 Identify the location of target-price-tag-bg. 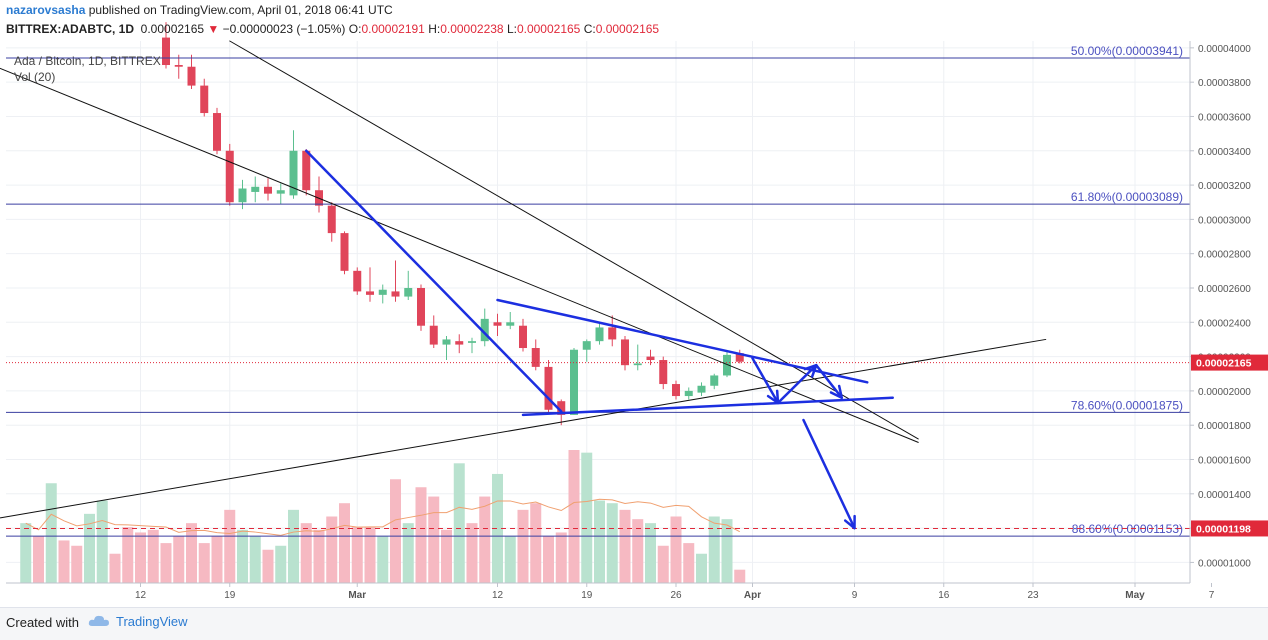
(1229, 528).